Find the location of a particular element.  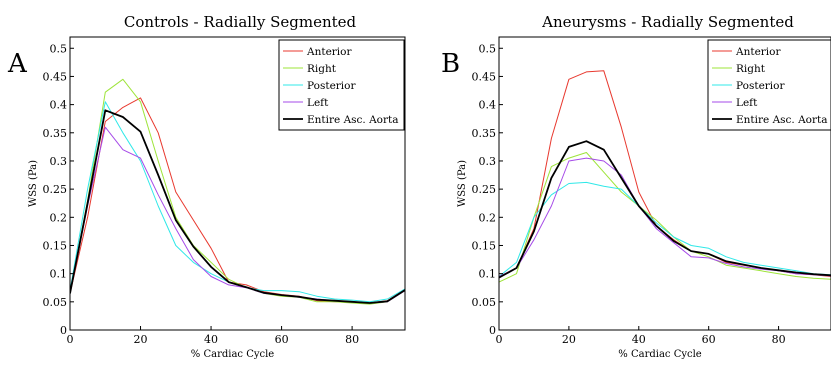

series-line-posterior is located at coordinates (665, 229).